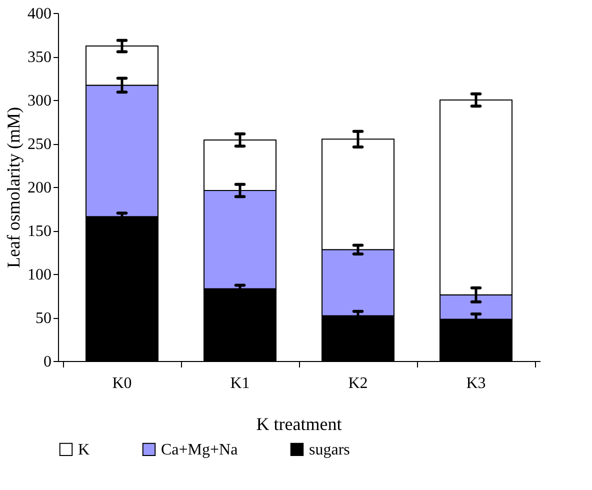 The height and width of the screenshot is (490, 592). I want to click on y-tick-label: 250, so click(40, 144).